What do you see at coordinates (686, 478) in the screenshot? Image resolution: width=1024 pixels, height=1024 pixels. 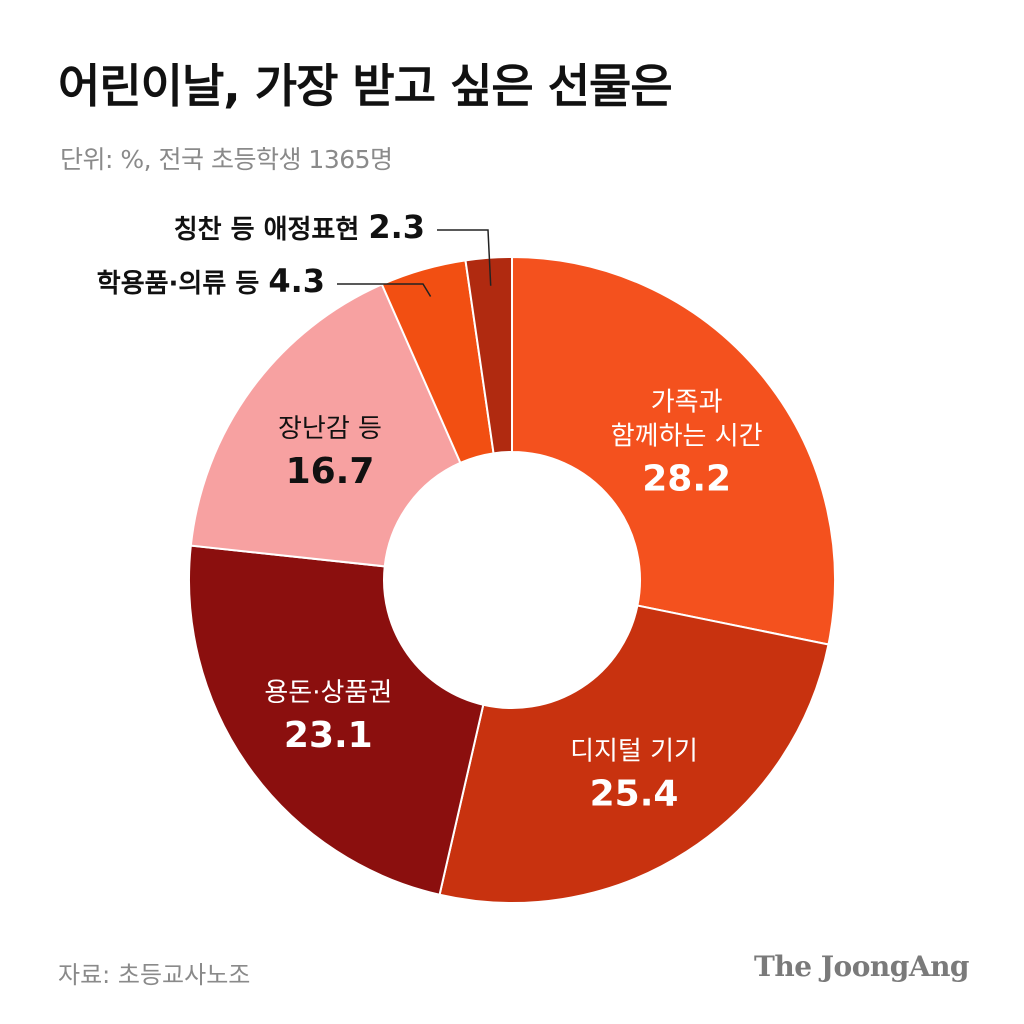 I see `slice-value: 28.2` at bounding box center [686, 478].